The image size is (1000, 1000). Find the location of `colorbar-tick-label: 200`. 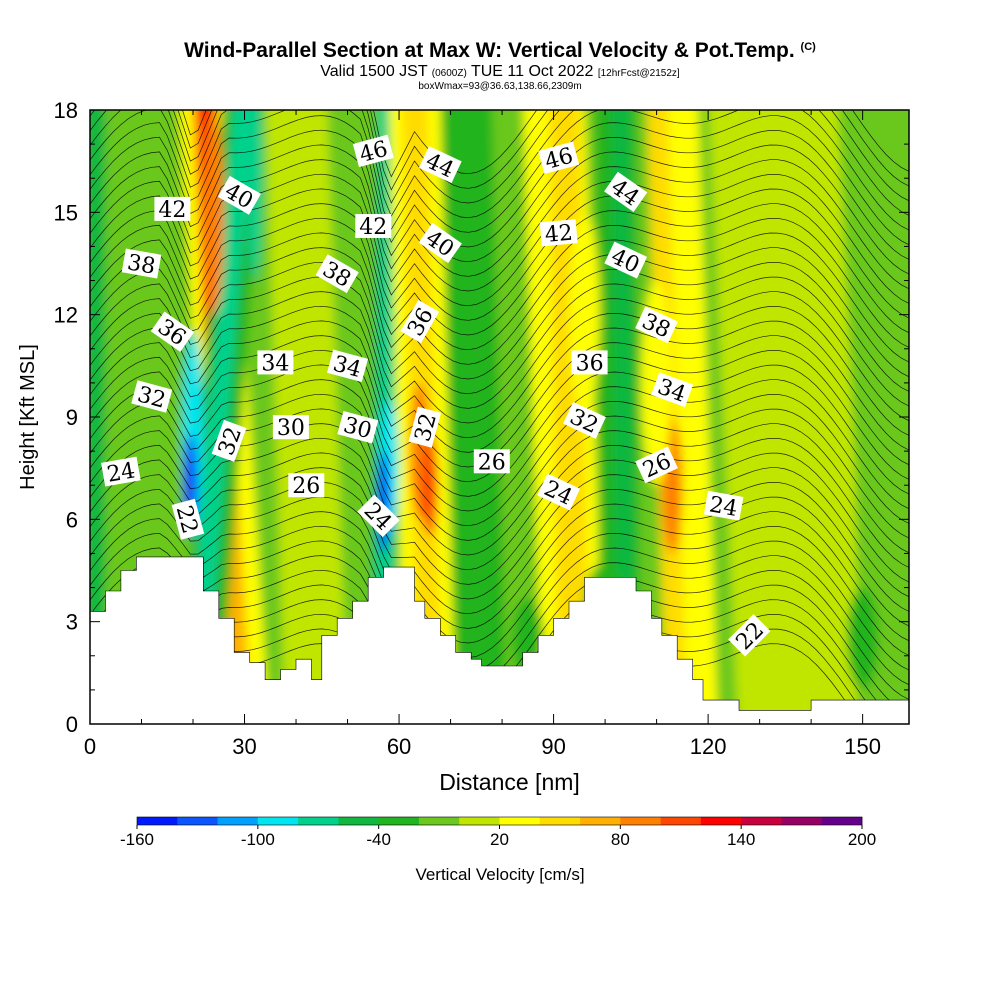

colorbar-tick-label: 200 is located at coordinates (862, 839).